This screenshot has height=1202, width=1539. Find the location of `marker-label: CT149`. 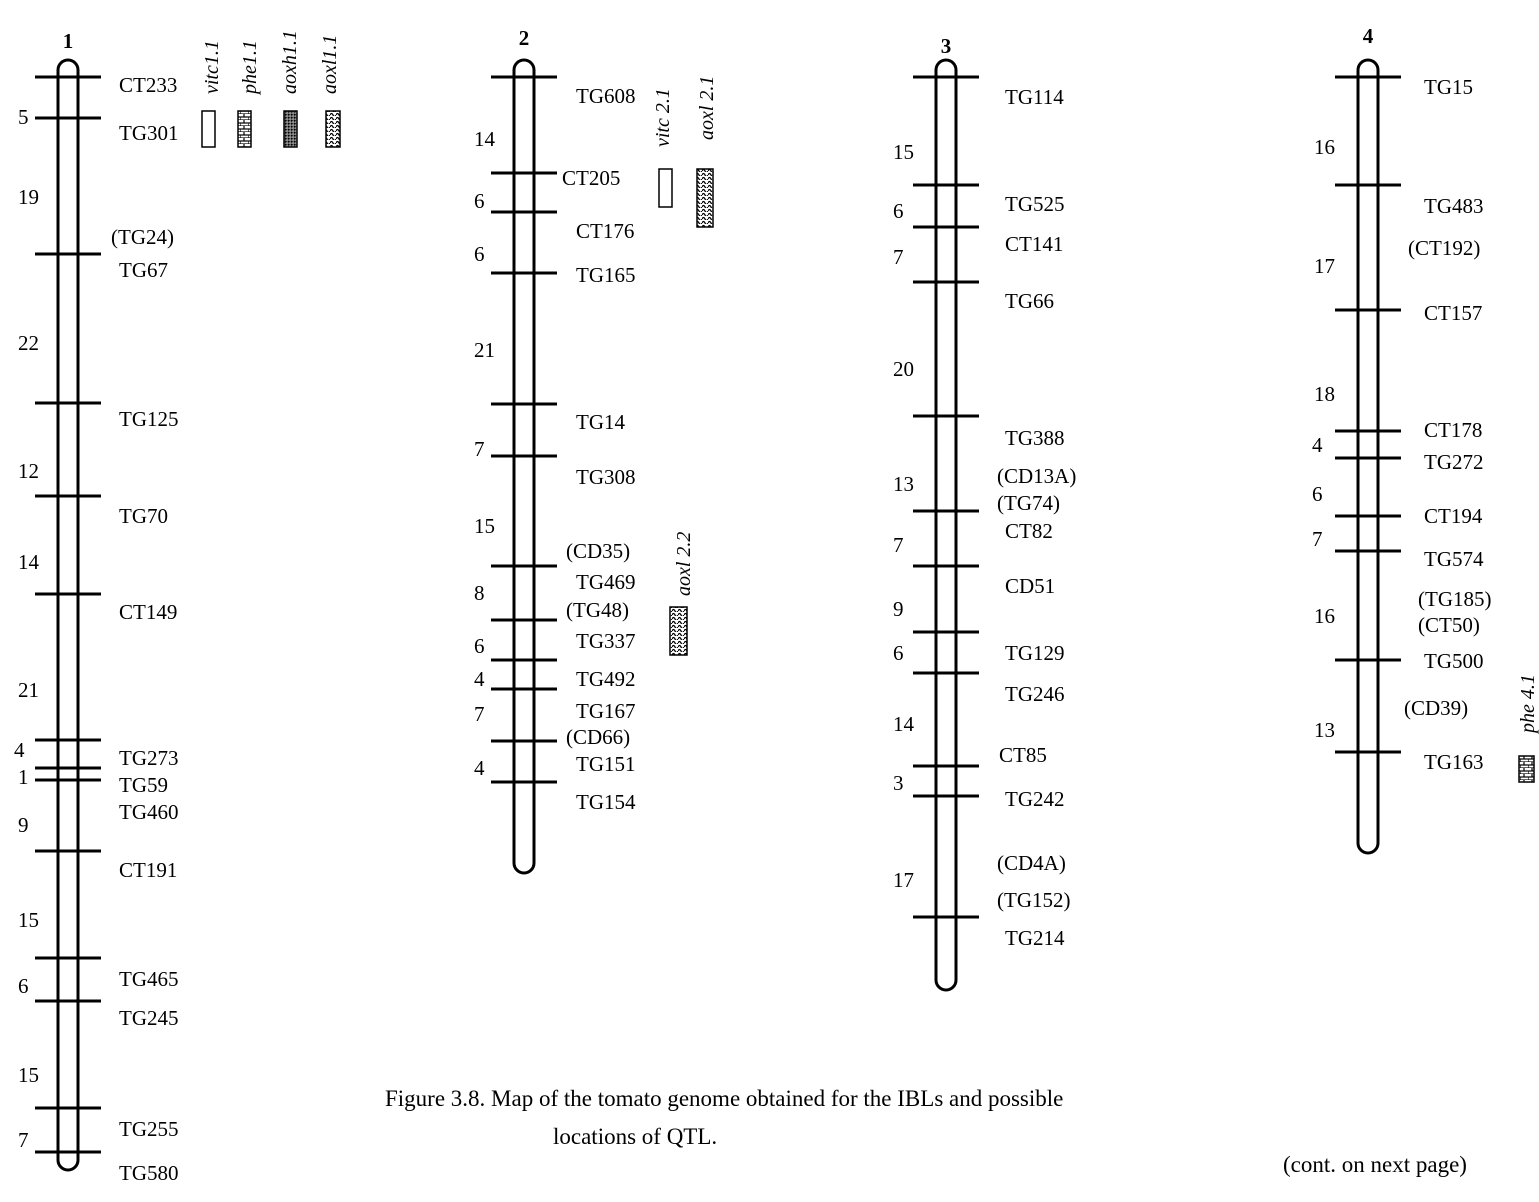

marker-label: CT149 is located at coordinates (148, 612).